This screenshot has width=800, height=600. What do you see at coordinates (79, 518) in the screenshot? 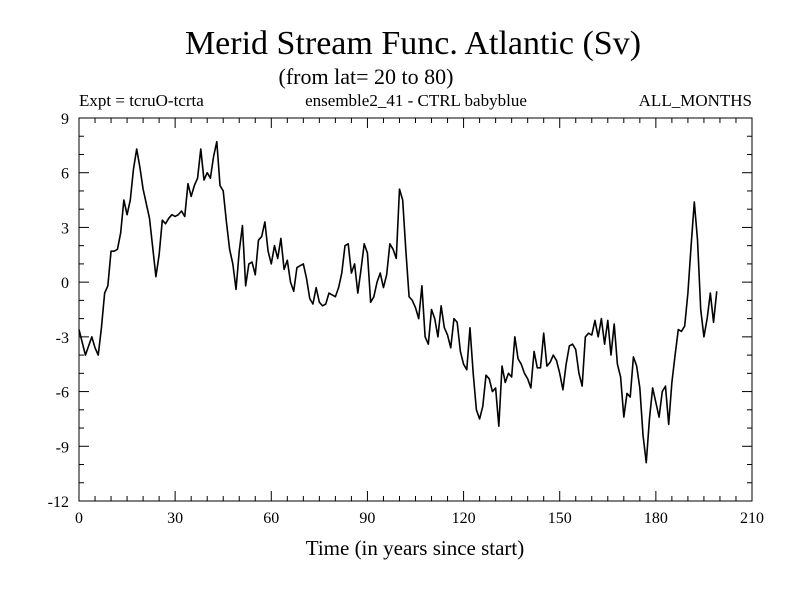
I see `x-tick-label: 0` at bounding box center [79, 518].